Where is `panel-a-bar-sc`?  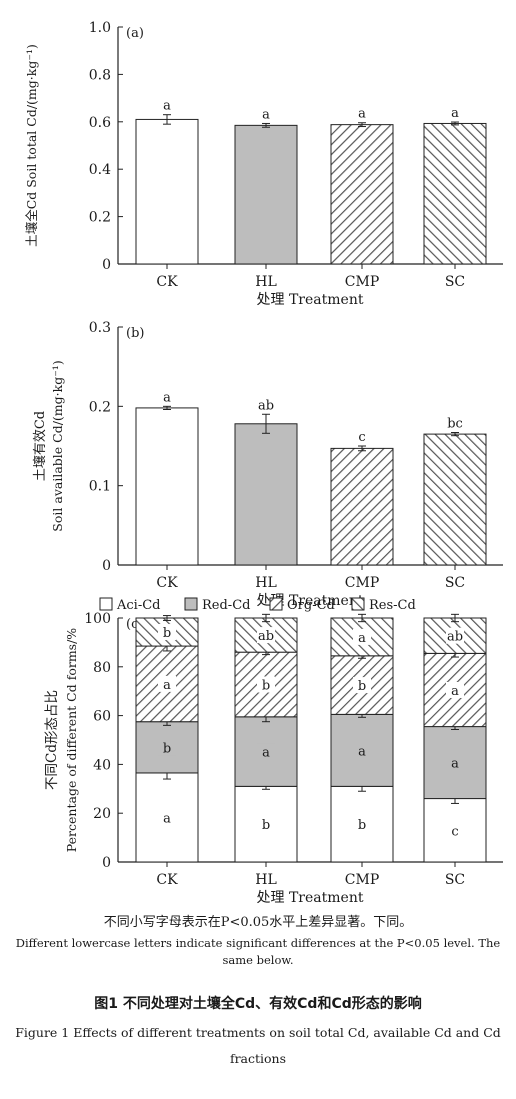 panel-a-bar-sc is located at coordinates (455, 193).